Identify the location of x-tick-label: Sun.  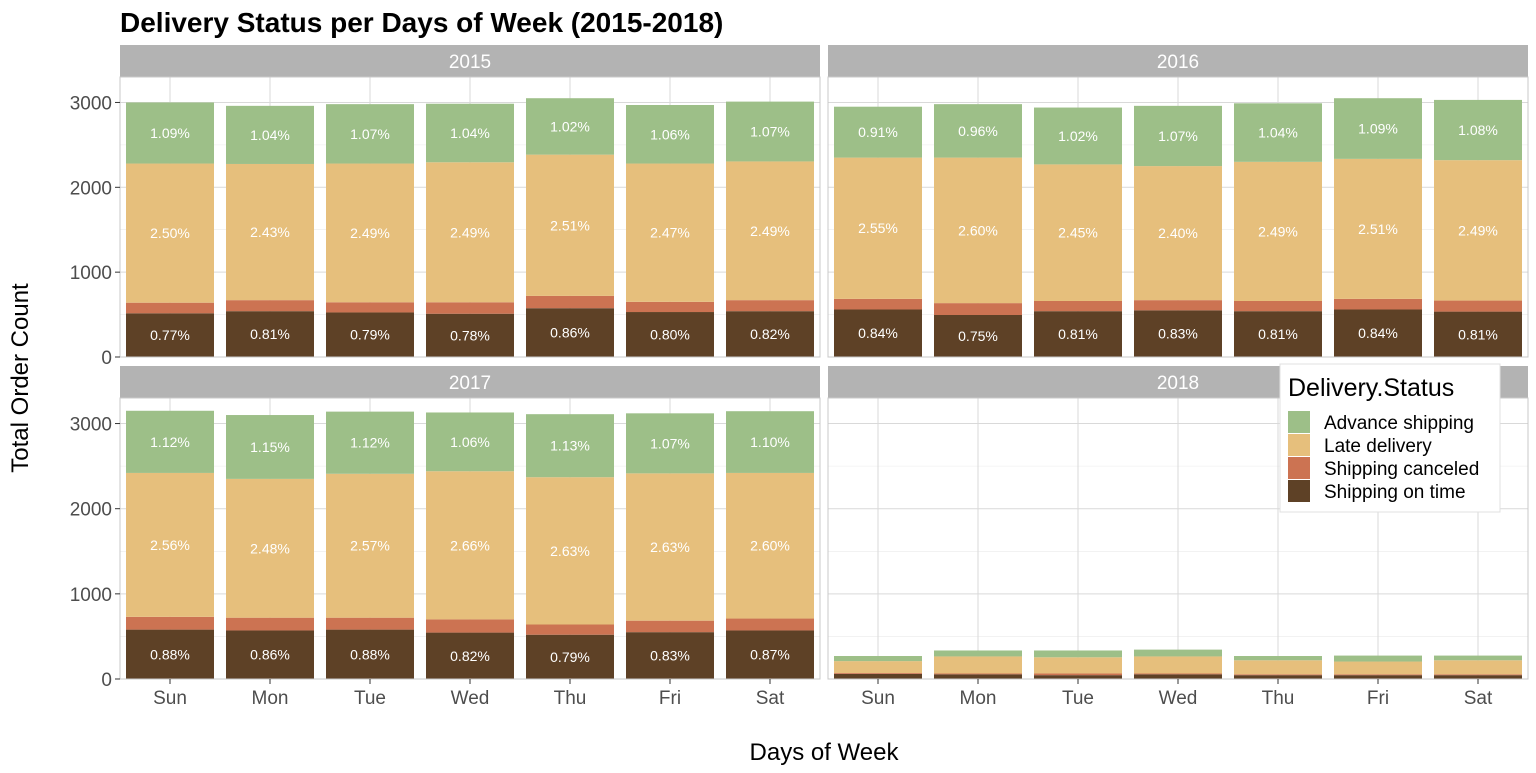
(170, 698).